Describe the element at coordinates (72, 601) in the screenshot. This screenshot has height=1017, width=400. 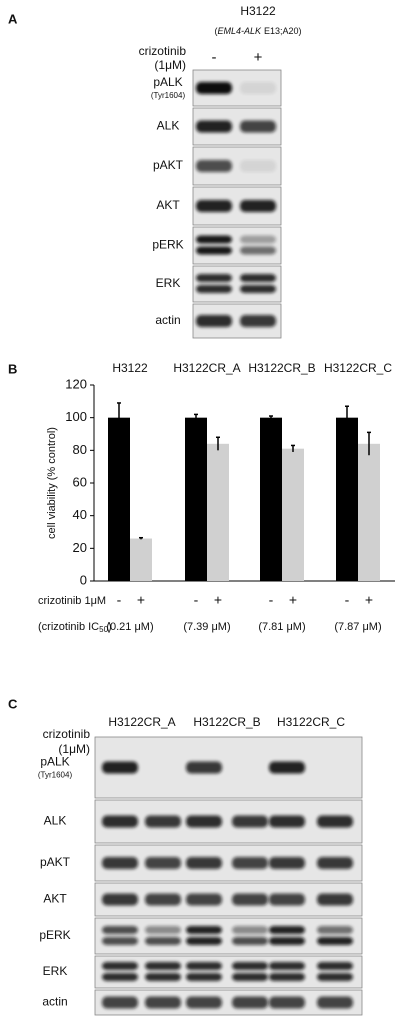
I see `treatment-label: crizotinib 1μM` at that location.